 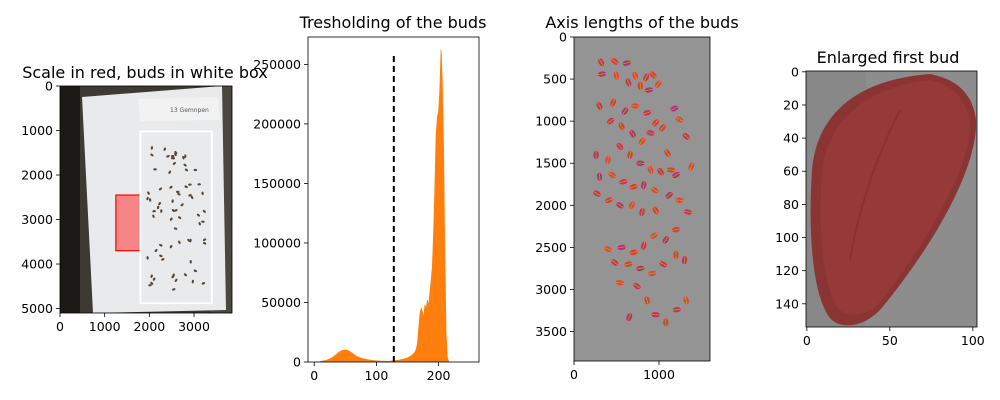 What do you see at coordinates (277, 183) in the screenshot?
I see `y-tick-label: 150000` at bounding box center [277, 183].